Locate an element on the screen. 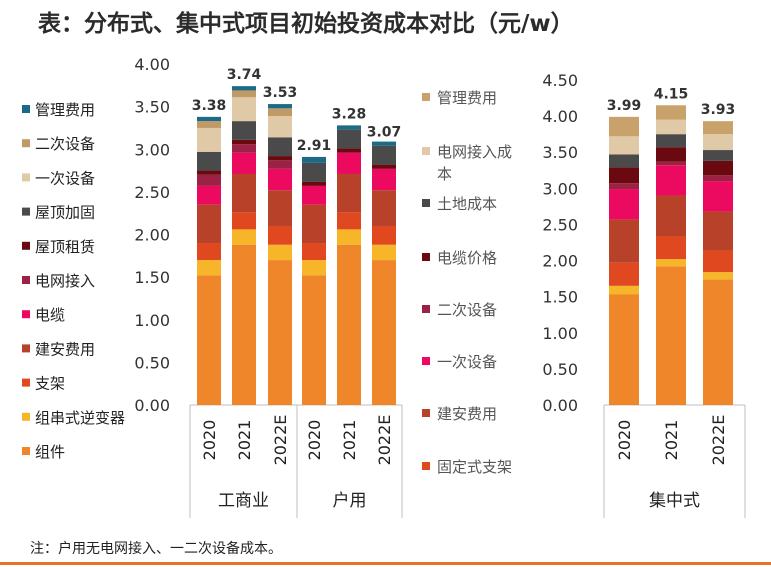 The height and width of the screenshot is (567, 771). legend-label: 建安费用 is located at coordinates (467, 414).